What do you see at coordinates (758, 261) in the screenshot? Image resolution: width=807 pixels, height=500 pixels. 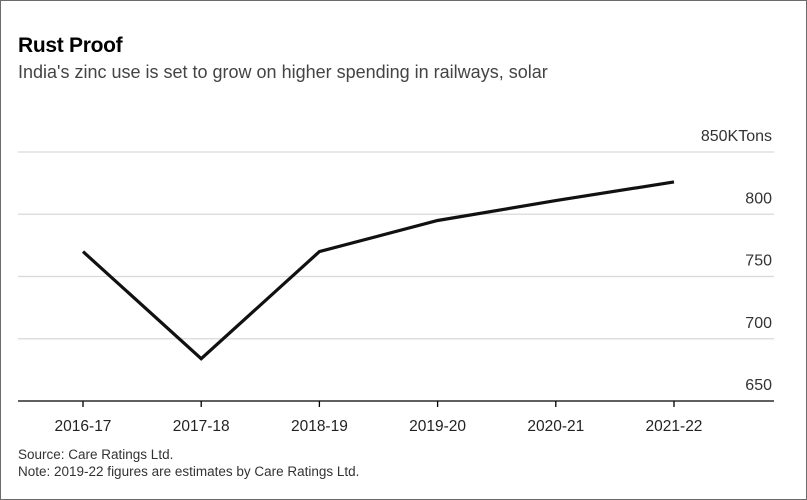 I see `y-tick-label: 750` at bounding box center [758, 261].